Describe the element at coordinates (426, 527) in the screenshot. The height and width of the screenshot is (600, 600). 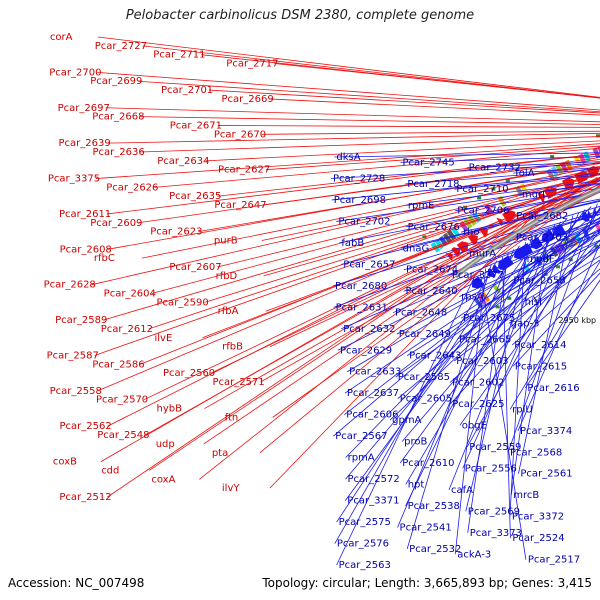
I see `gene-label: Pcar_2541` at that location.